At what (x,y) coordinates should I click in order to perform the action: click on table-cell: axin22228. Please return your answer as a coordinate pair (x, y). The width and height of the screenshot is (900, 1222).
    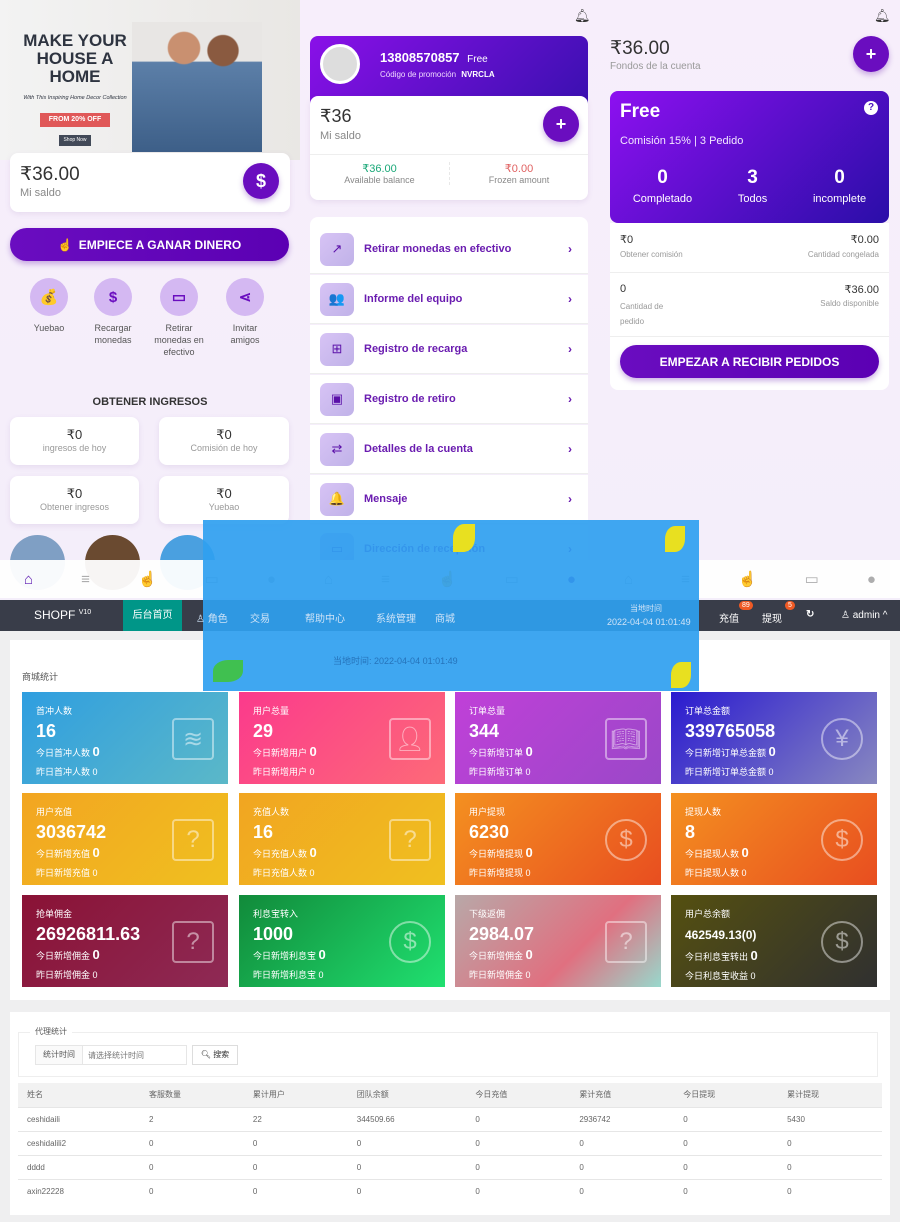
    Looking at the image, I should click on (79, 1190).